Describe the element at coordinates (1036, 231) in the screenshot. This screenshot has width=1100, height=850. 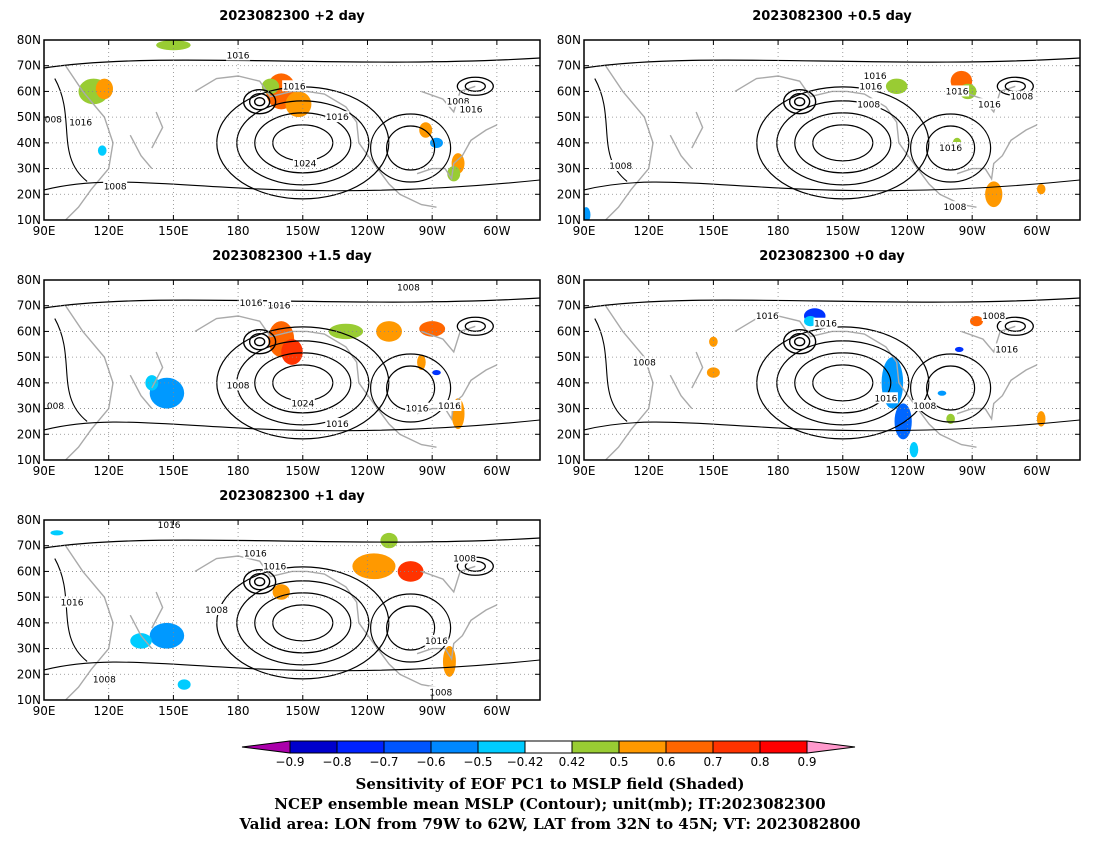
I see `lon-label: 60W` at that location.